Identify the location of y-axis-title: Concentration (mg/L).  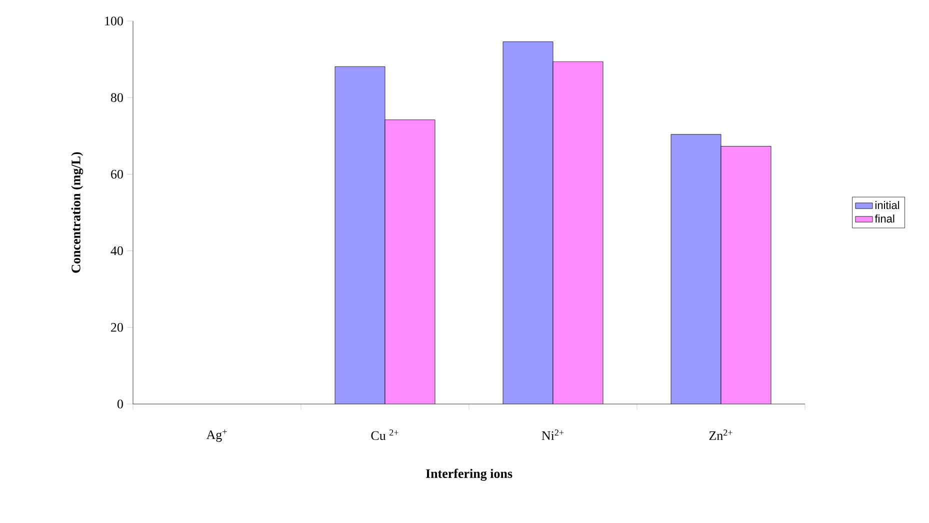
(77, 212).